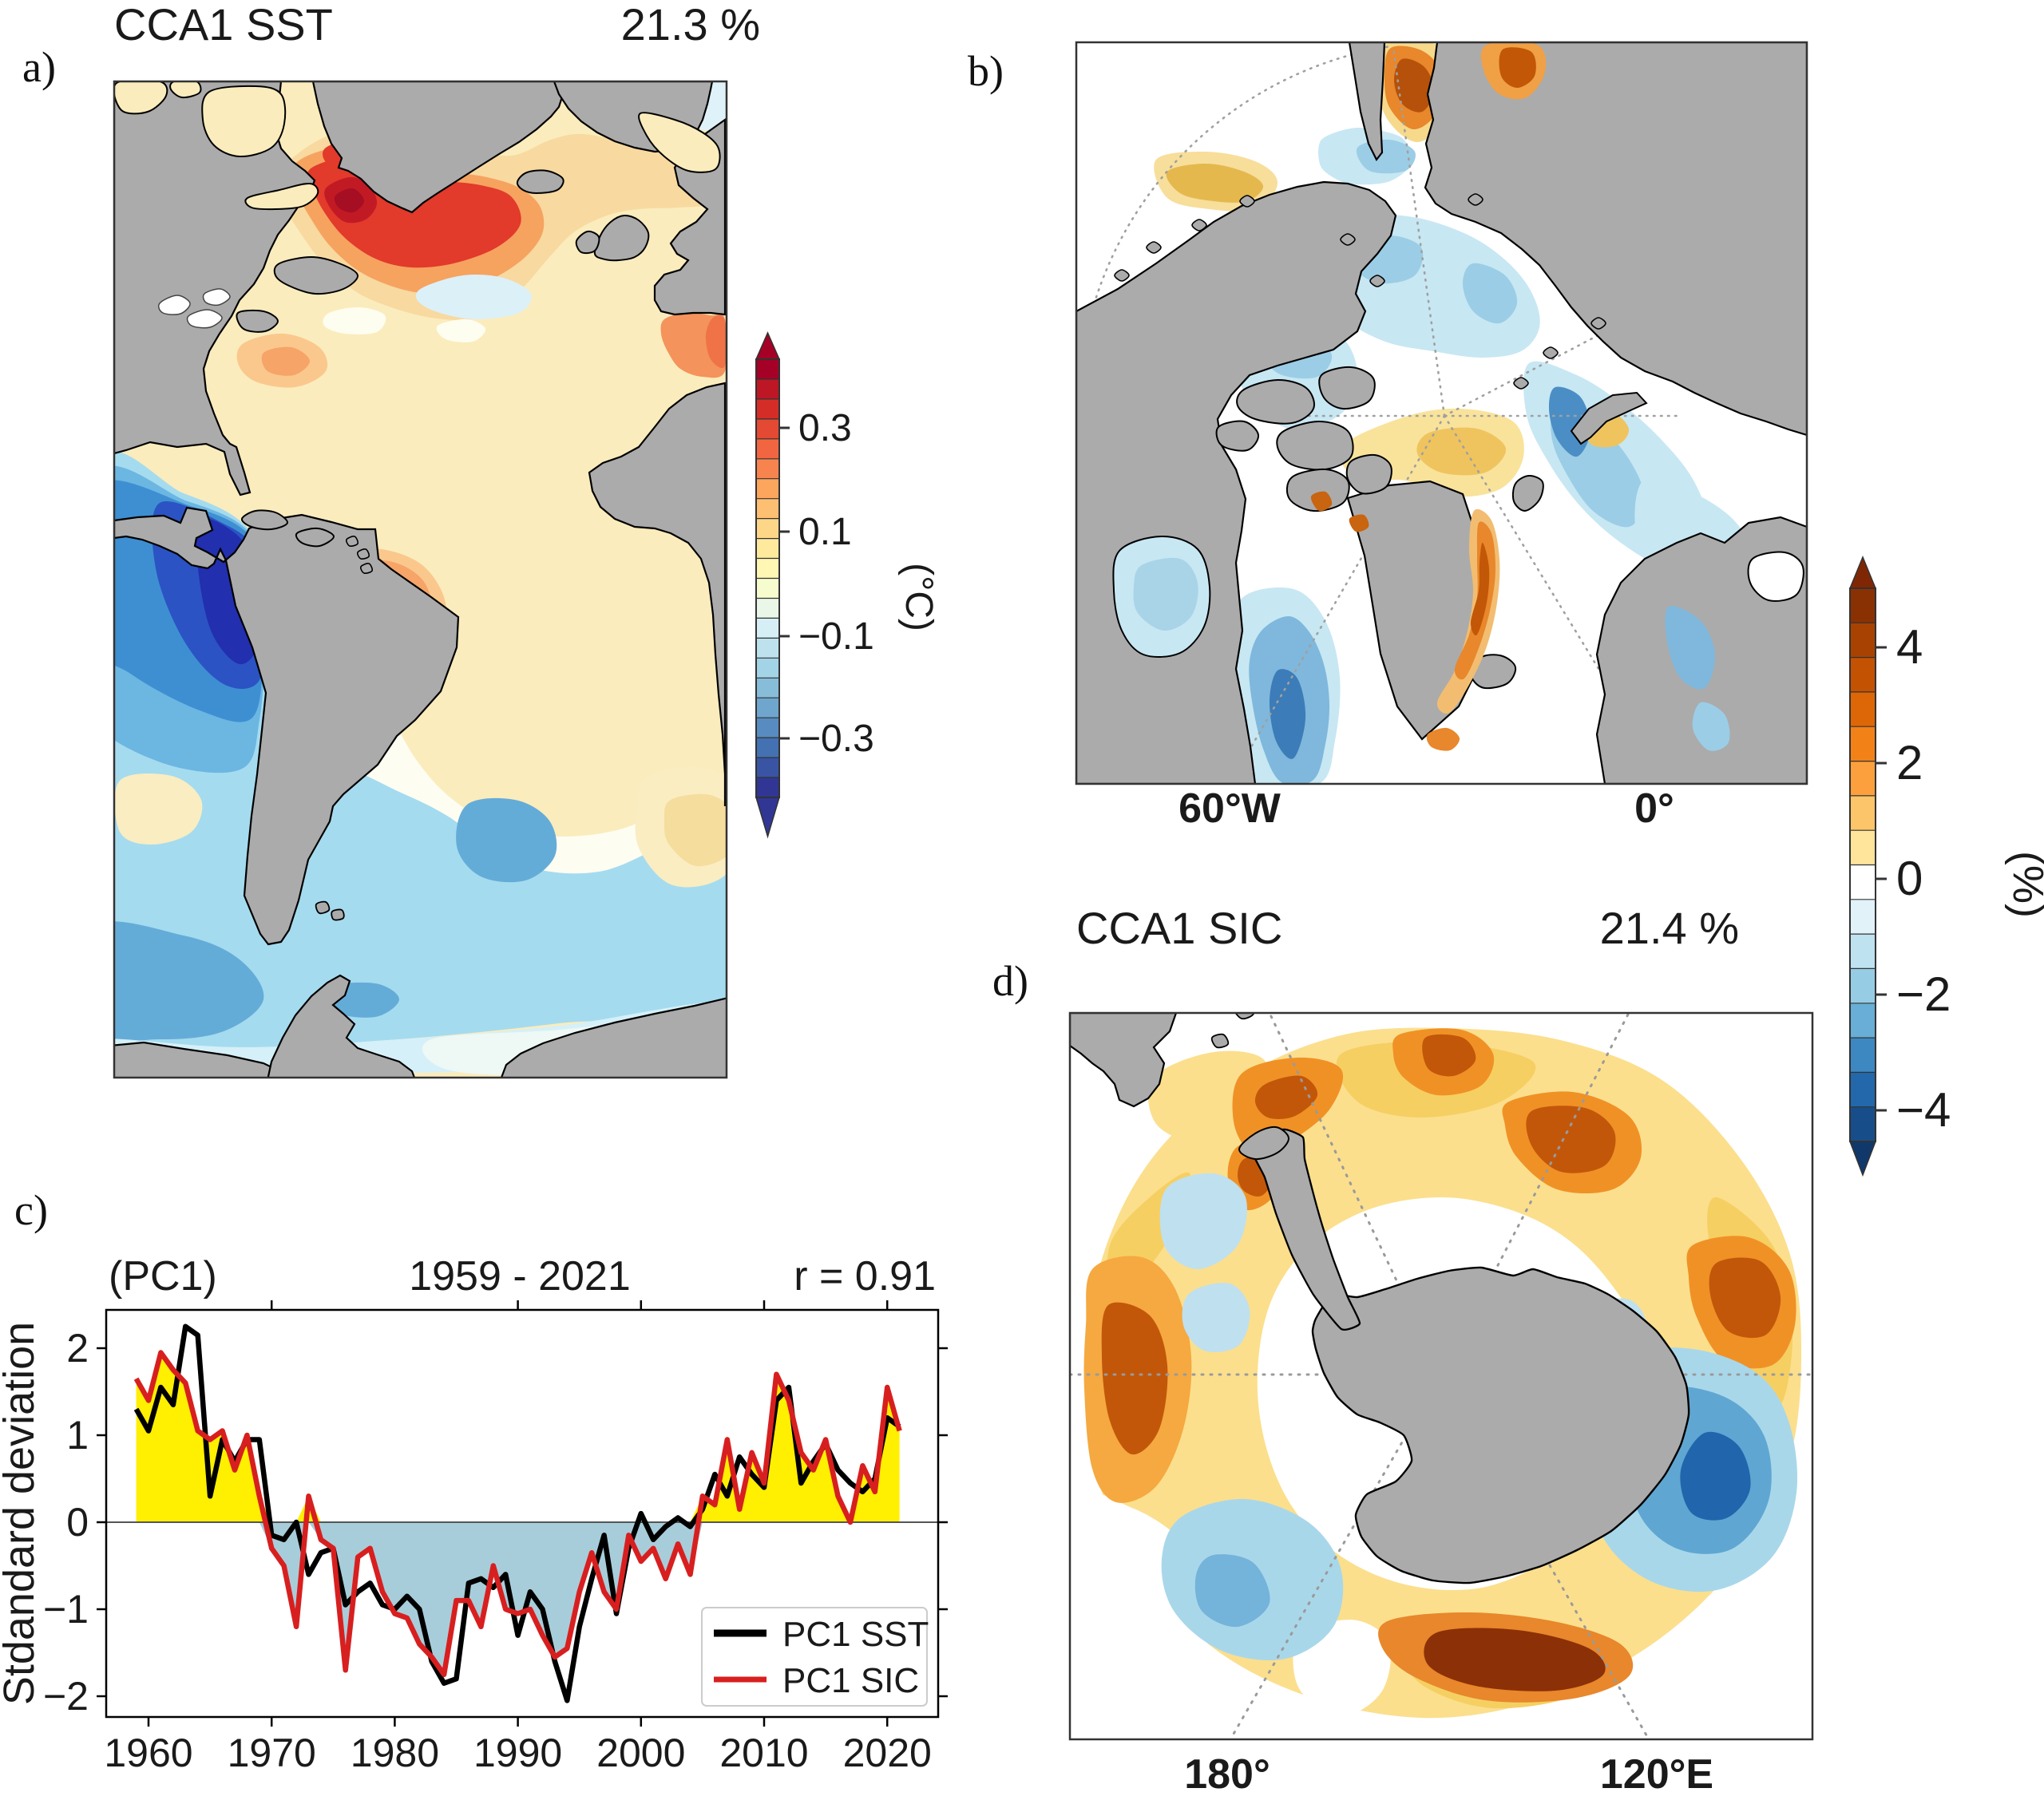 Image resolution: width=2044 pixels, height=1800 pixels. What do you see at coordinates (836, 739) in the screenshot?
I see `svg-text: −0.3` at bounding box center [836, 739].